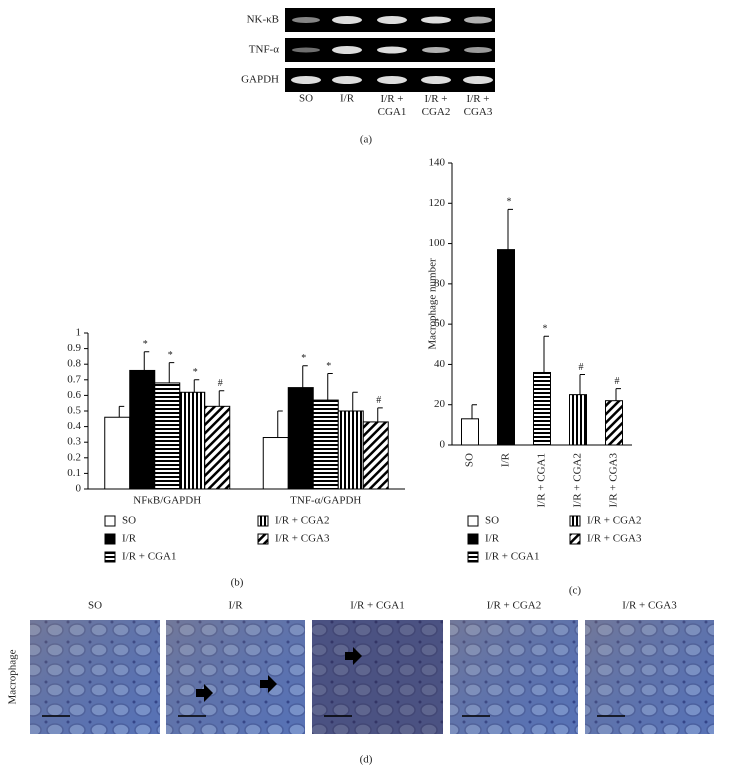  What do you see at coordinates (437, 163) in the screenshot?
I see `y-tick-label: 140` at bounding box center [437, 163].